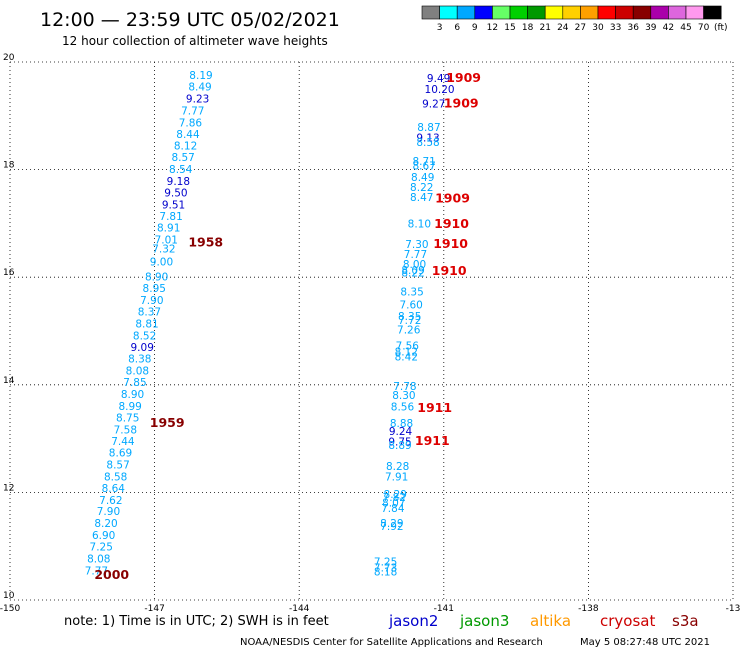 This screenshot has height=650, width=740. What do you see at coordinates (528, 28) in the screenshot?
I see `colorbar-tick-label: 18` at bounding box center [528, 28].